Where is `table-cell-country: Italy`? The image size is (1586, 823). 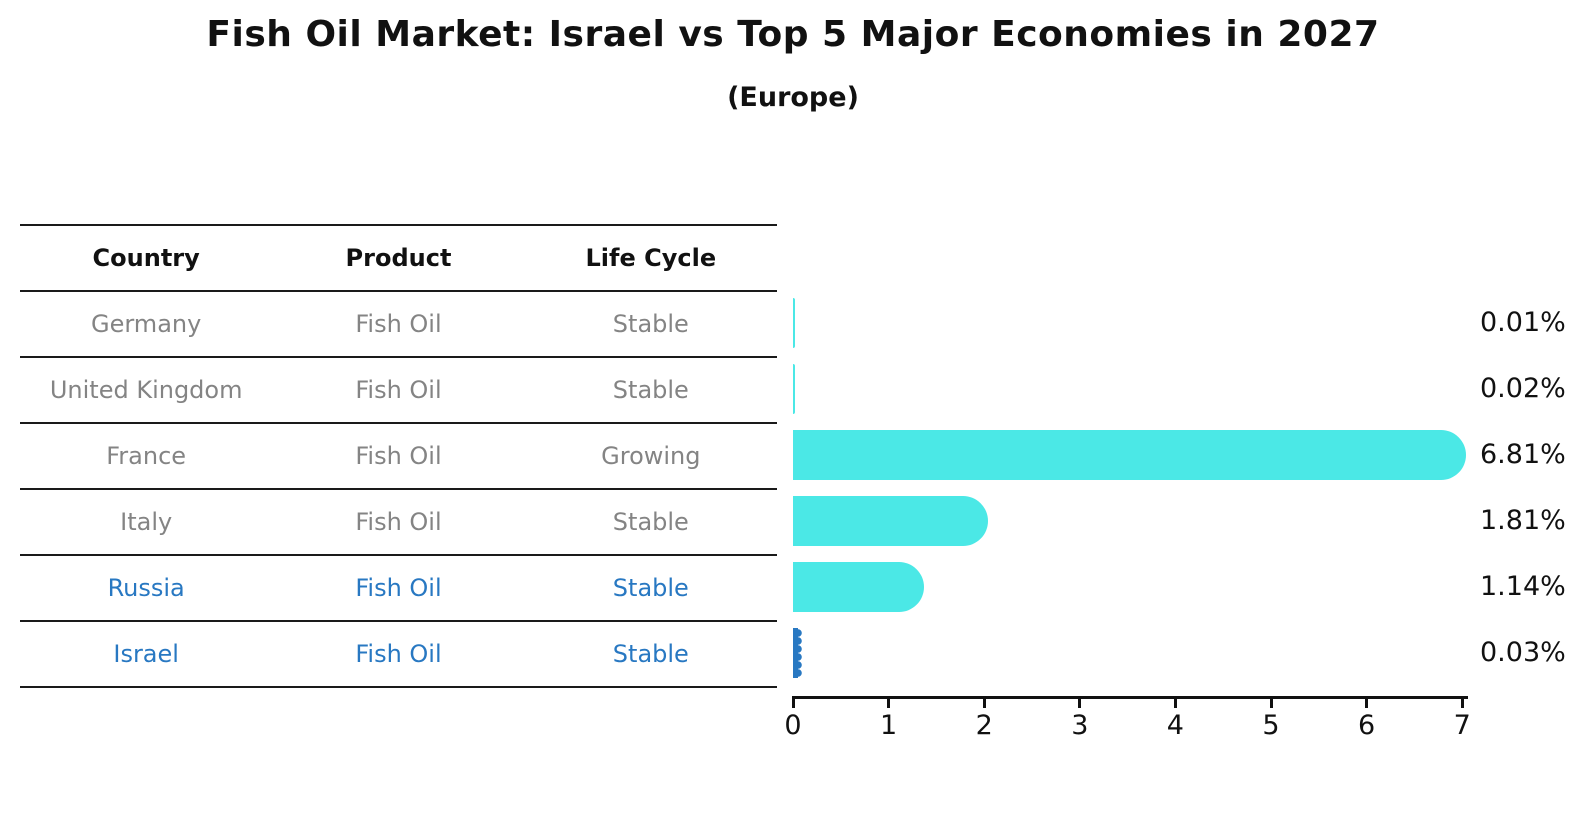 table-cell-country: Italy is located at coordinates (146, 522).